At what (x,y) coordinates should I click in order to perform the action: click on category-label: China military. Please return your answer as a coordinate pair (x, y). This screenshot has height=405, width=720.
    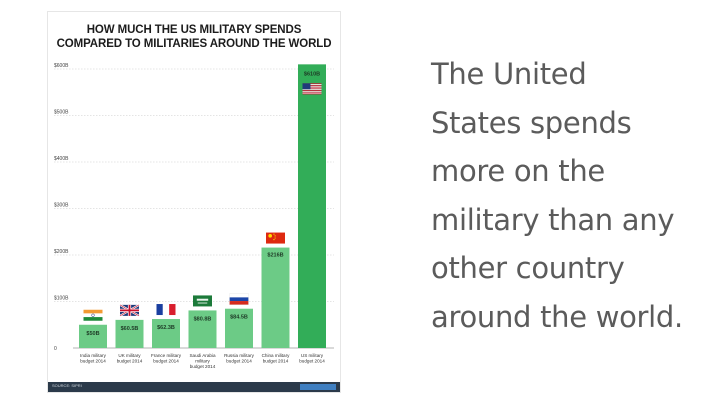
    Looking at the image, I should click on (276, 355).